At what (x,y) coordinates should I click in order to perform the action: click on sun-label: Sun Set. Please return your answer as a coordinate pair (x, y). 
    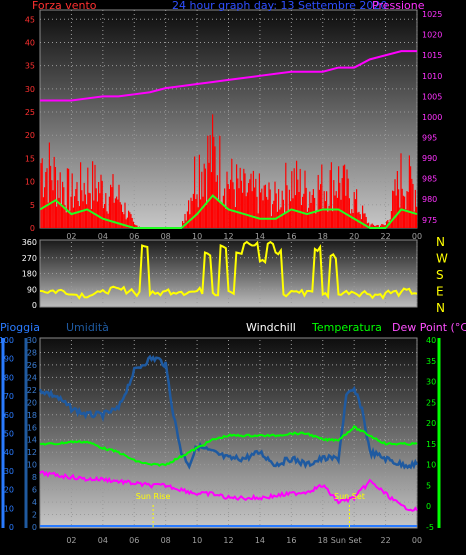
    Looking at the image, I should click on (349, 496).